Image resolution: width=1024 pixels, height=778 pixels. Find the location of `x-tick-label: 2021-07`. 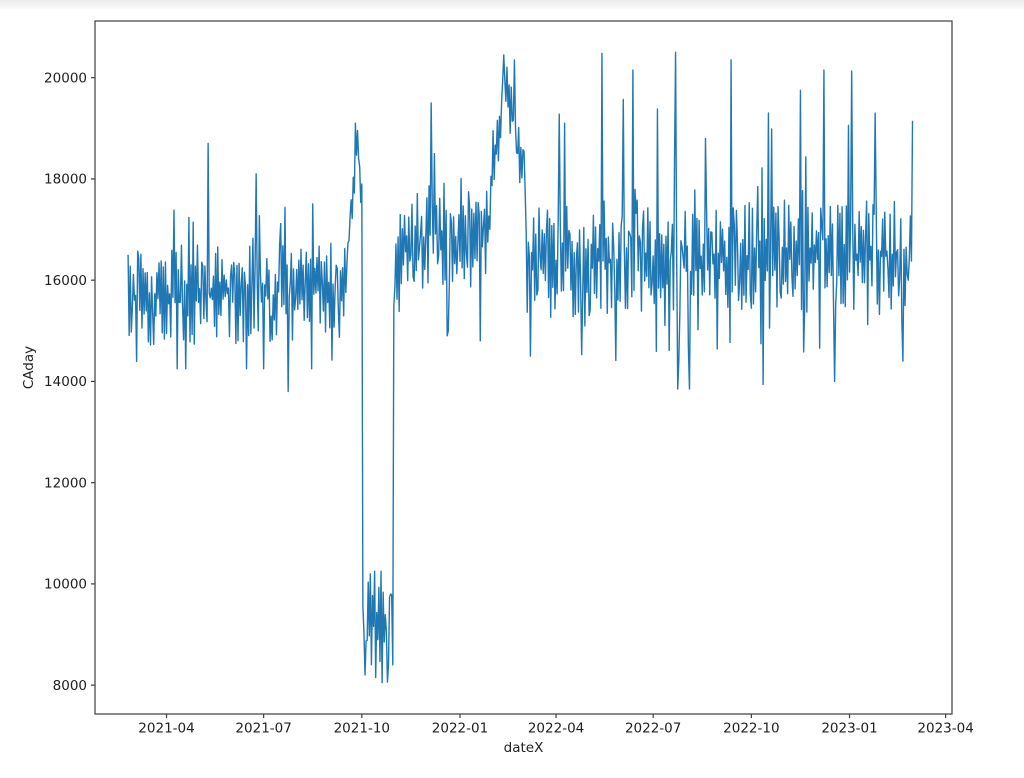

x-tick-label: 2021-07 is located at coordinates (263, 729).